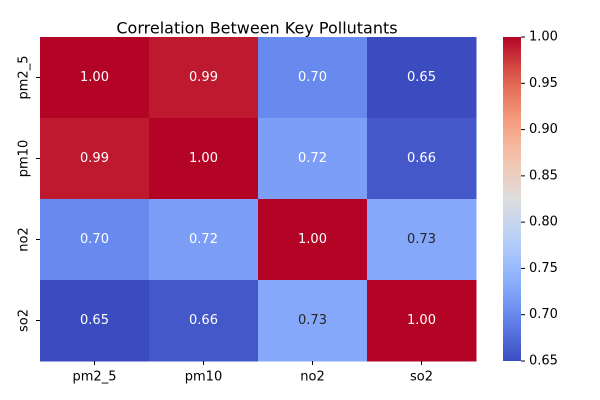 The width and height of the screenshot is (600, 400). I want to click on heatmap-cell-so2-so2, so click(422, 321).